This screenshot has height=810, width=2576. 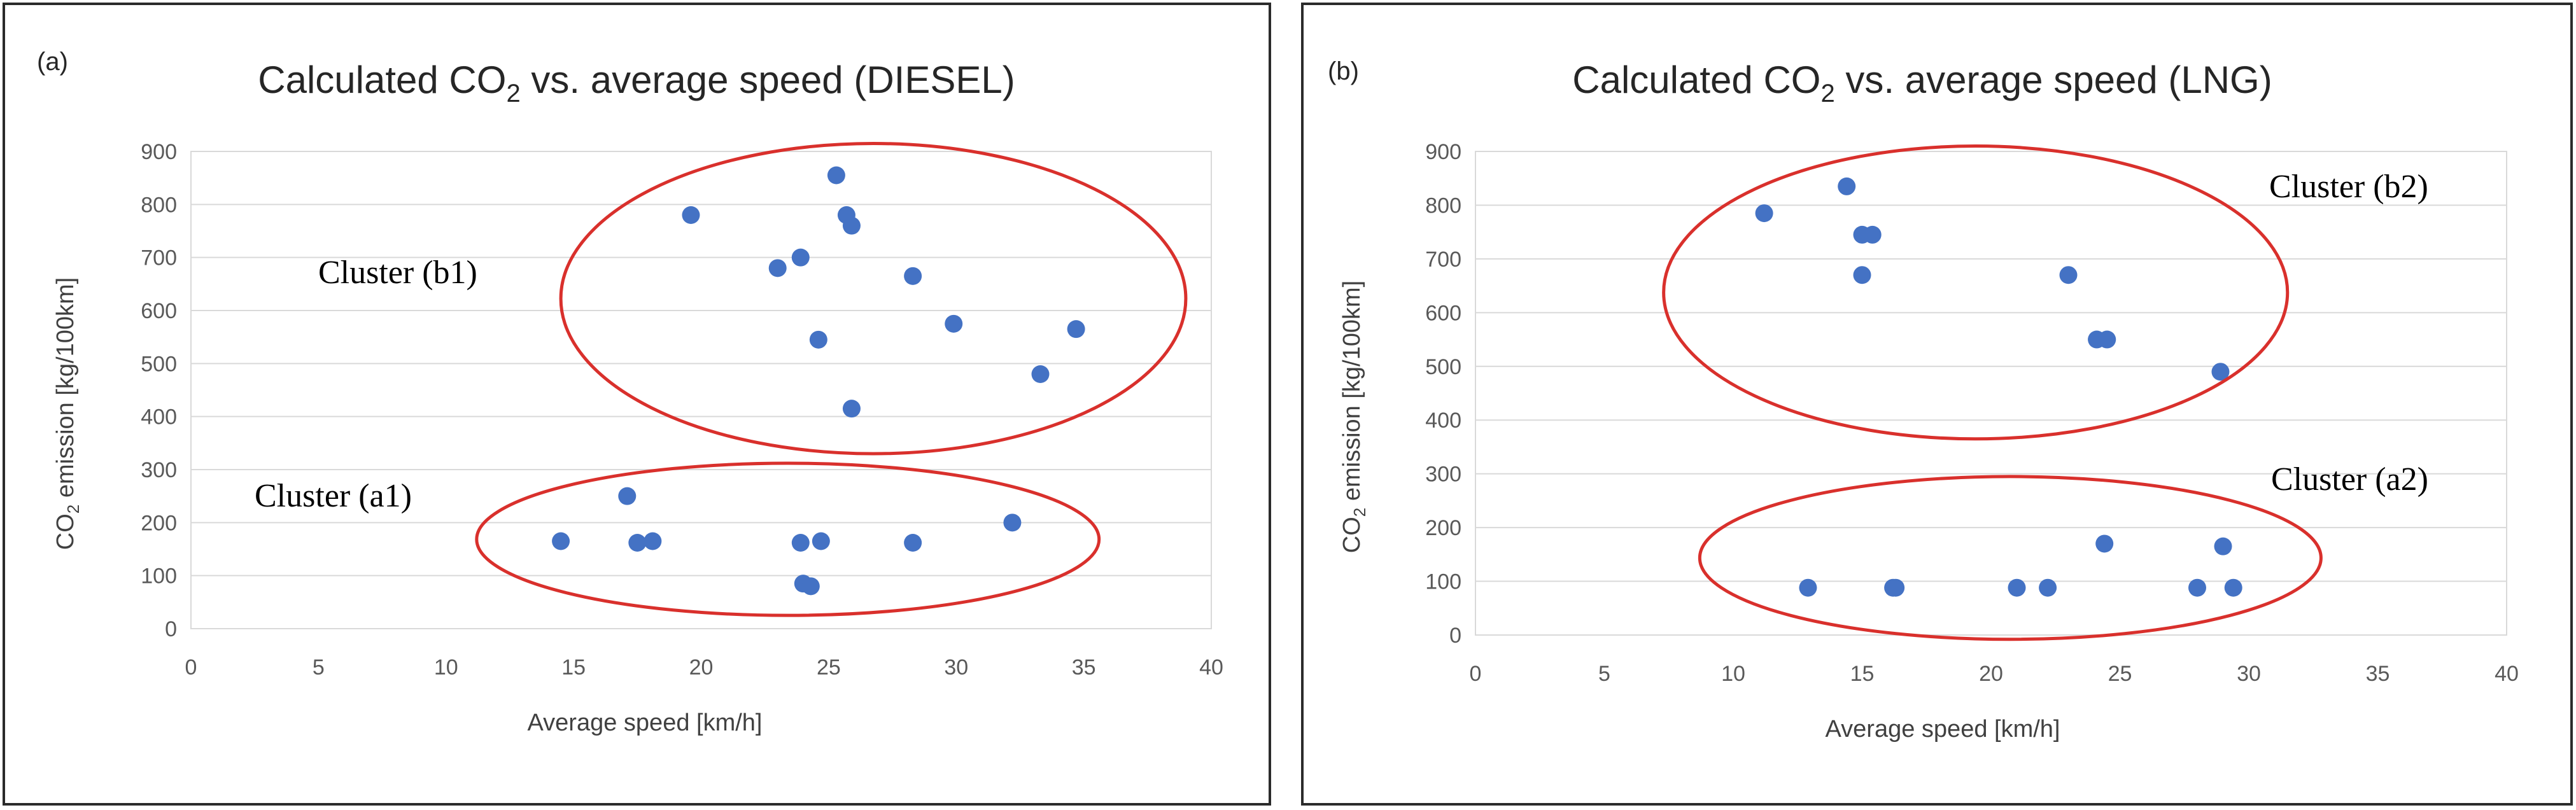 What do you see at coordinates (159, 152) in the screenshot?
I see `panel-a-y-tick-label: 900` at bounding box center [159, 152].